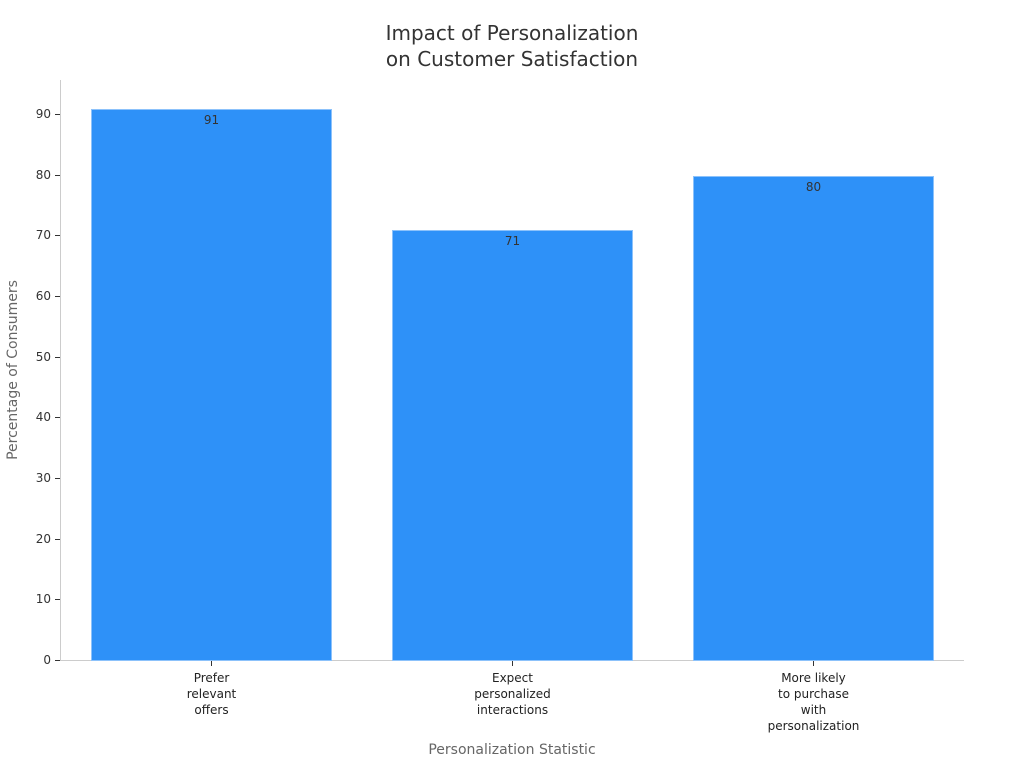 The width and height of the screenshot is (1024, 768). What do you see at coordinates (30, 602) in the screenshot?
I see `y-tick: 10` at bounding box center [30, 602].